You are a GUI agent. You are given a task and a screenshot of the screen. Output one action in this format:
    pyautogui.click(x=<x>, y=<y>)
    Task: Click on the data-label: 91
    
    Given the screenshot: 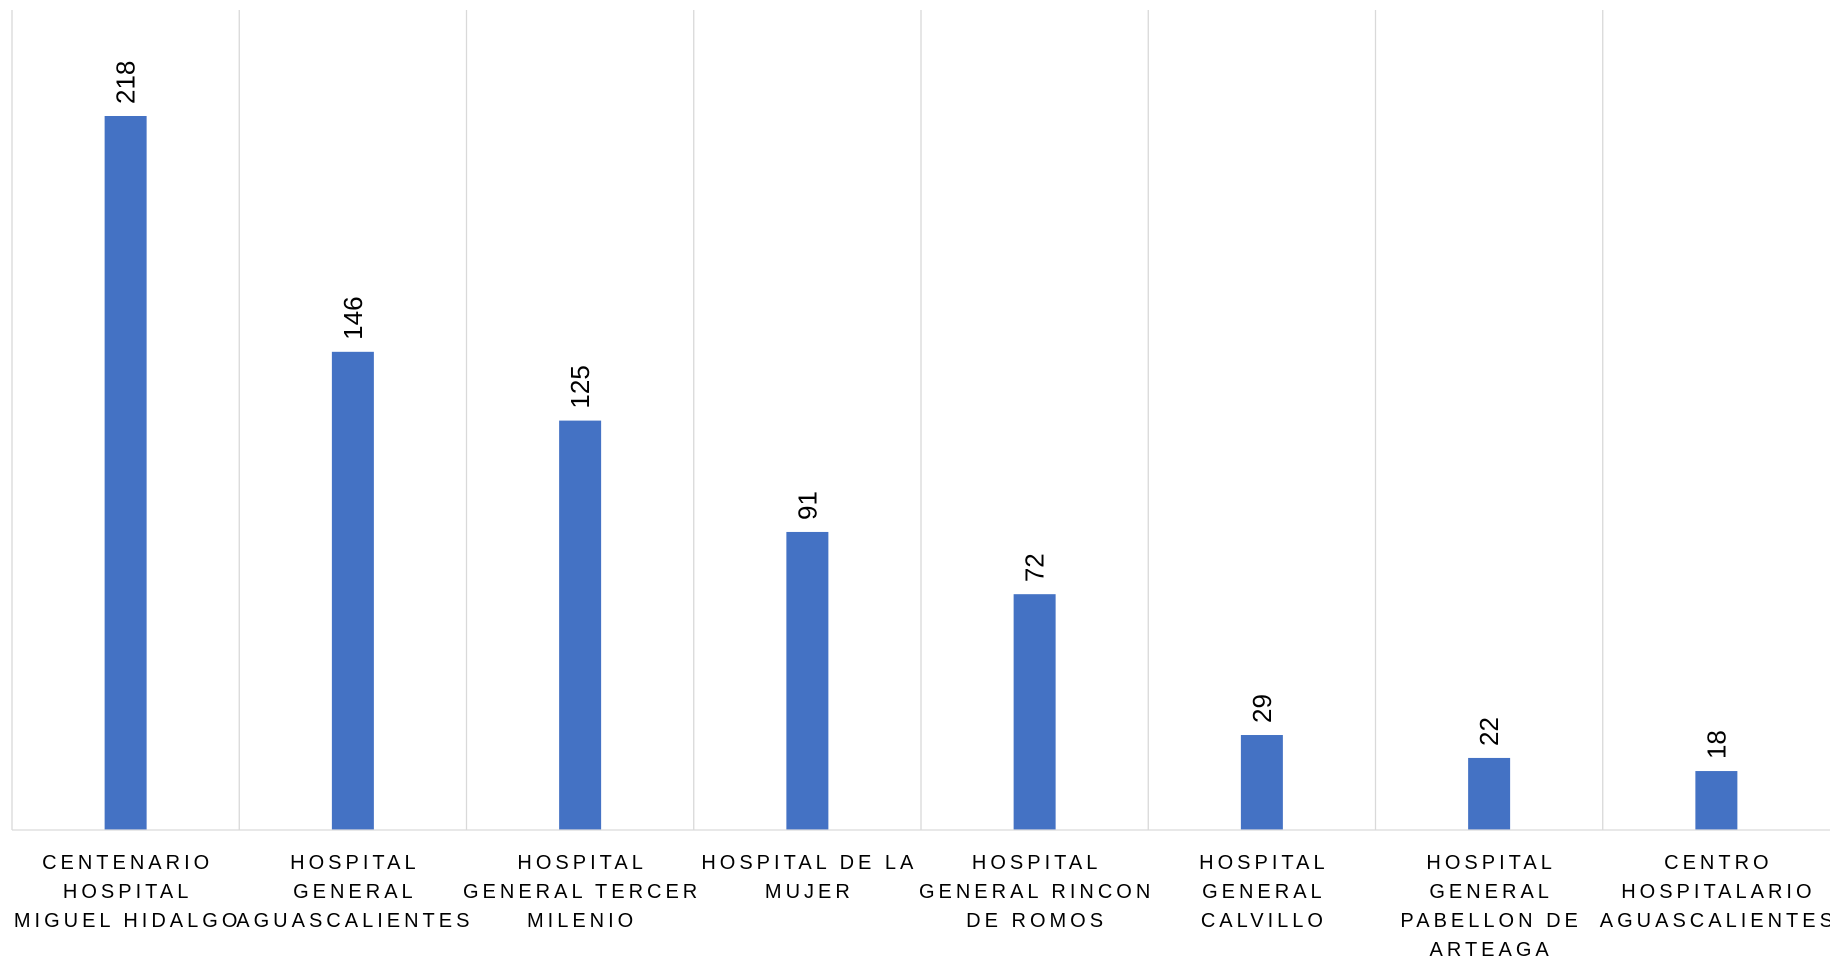 What is the action you would take?
    pyautogui.click(x=807, y=505)
    